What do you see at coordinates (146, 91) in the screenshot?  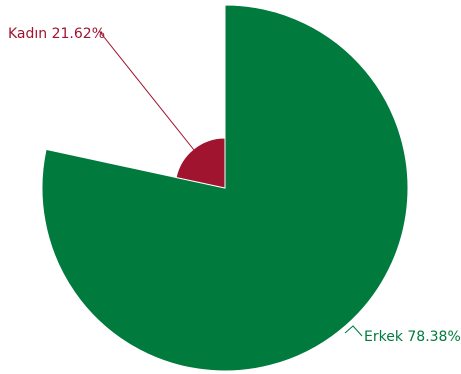 I see `leader-line-kadin` at bounding box center [146, 91].